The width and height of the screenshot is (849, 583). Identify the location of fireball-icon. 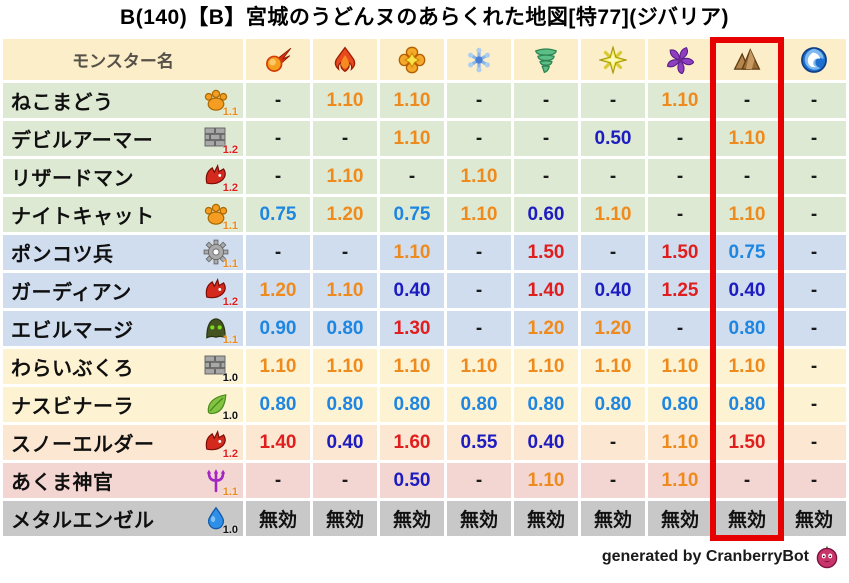
(278, 60).